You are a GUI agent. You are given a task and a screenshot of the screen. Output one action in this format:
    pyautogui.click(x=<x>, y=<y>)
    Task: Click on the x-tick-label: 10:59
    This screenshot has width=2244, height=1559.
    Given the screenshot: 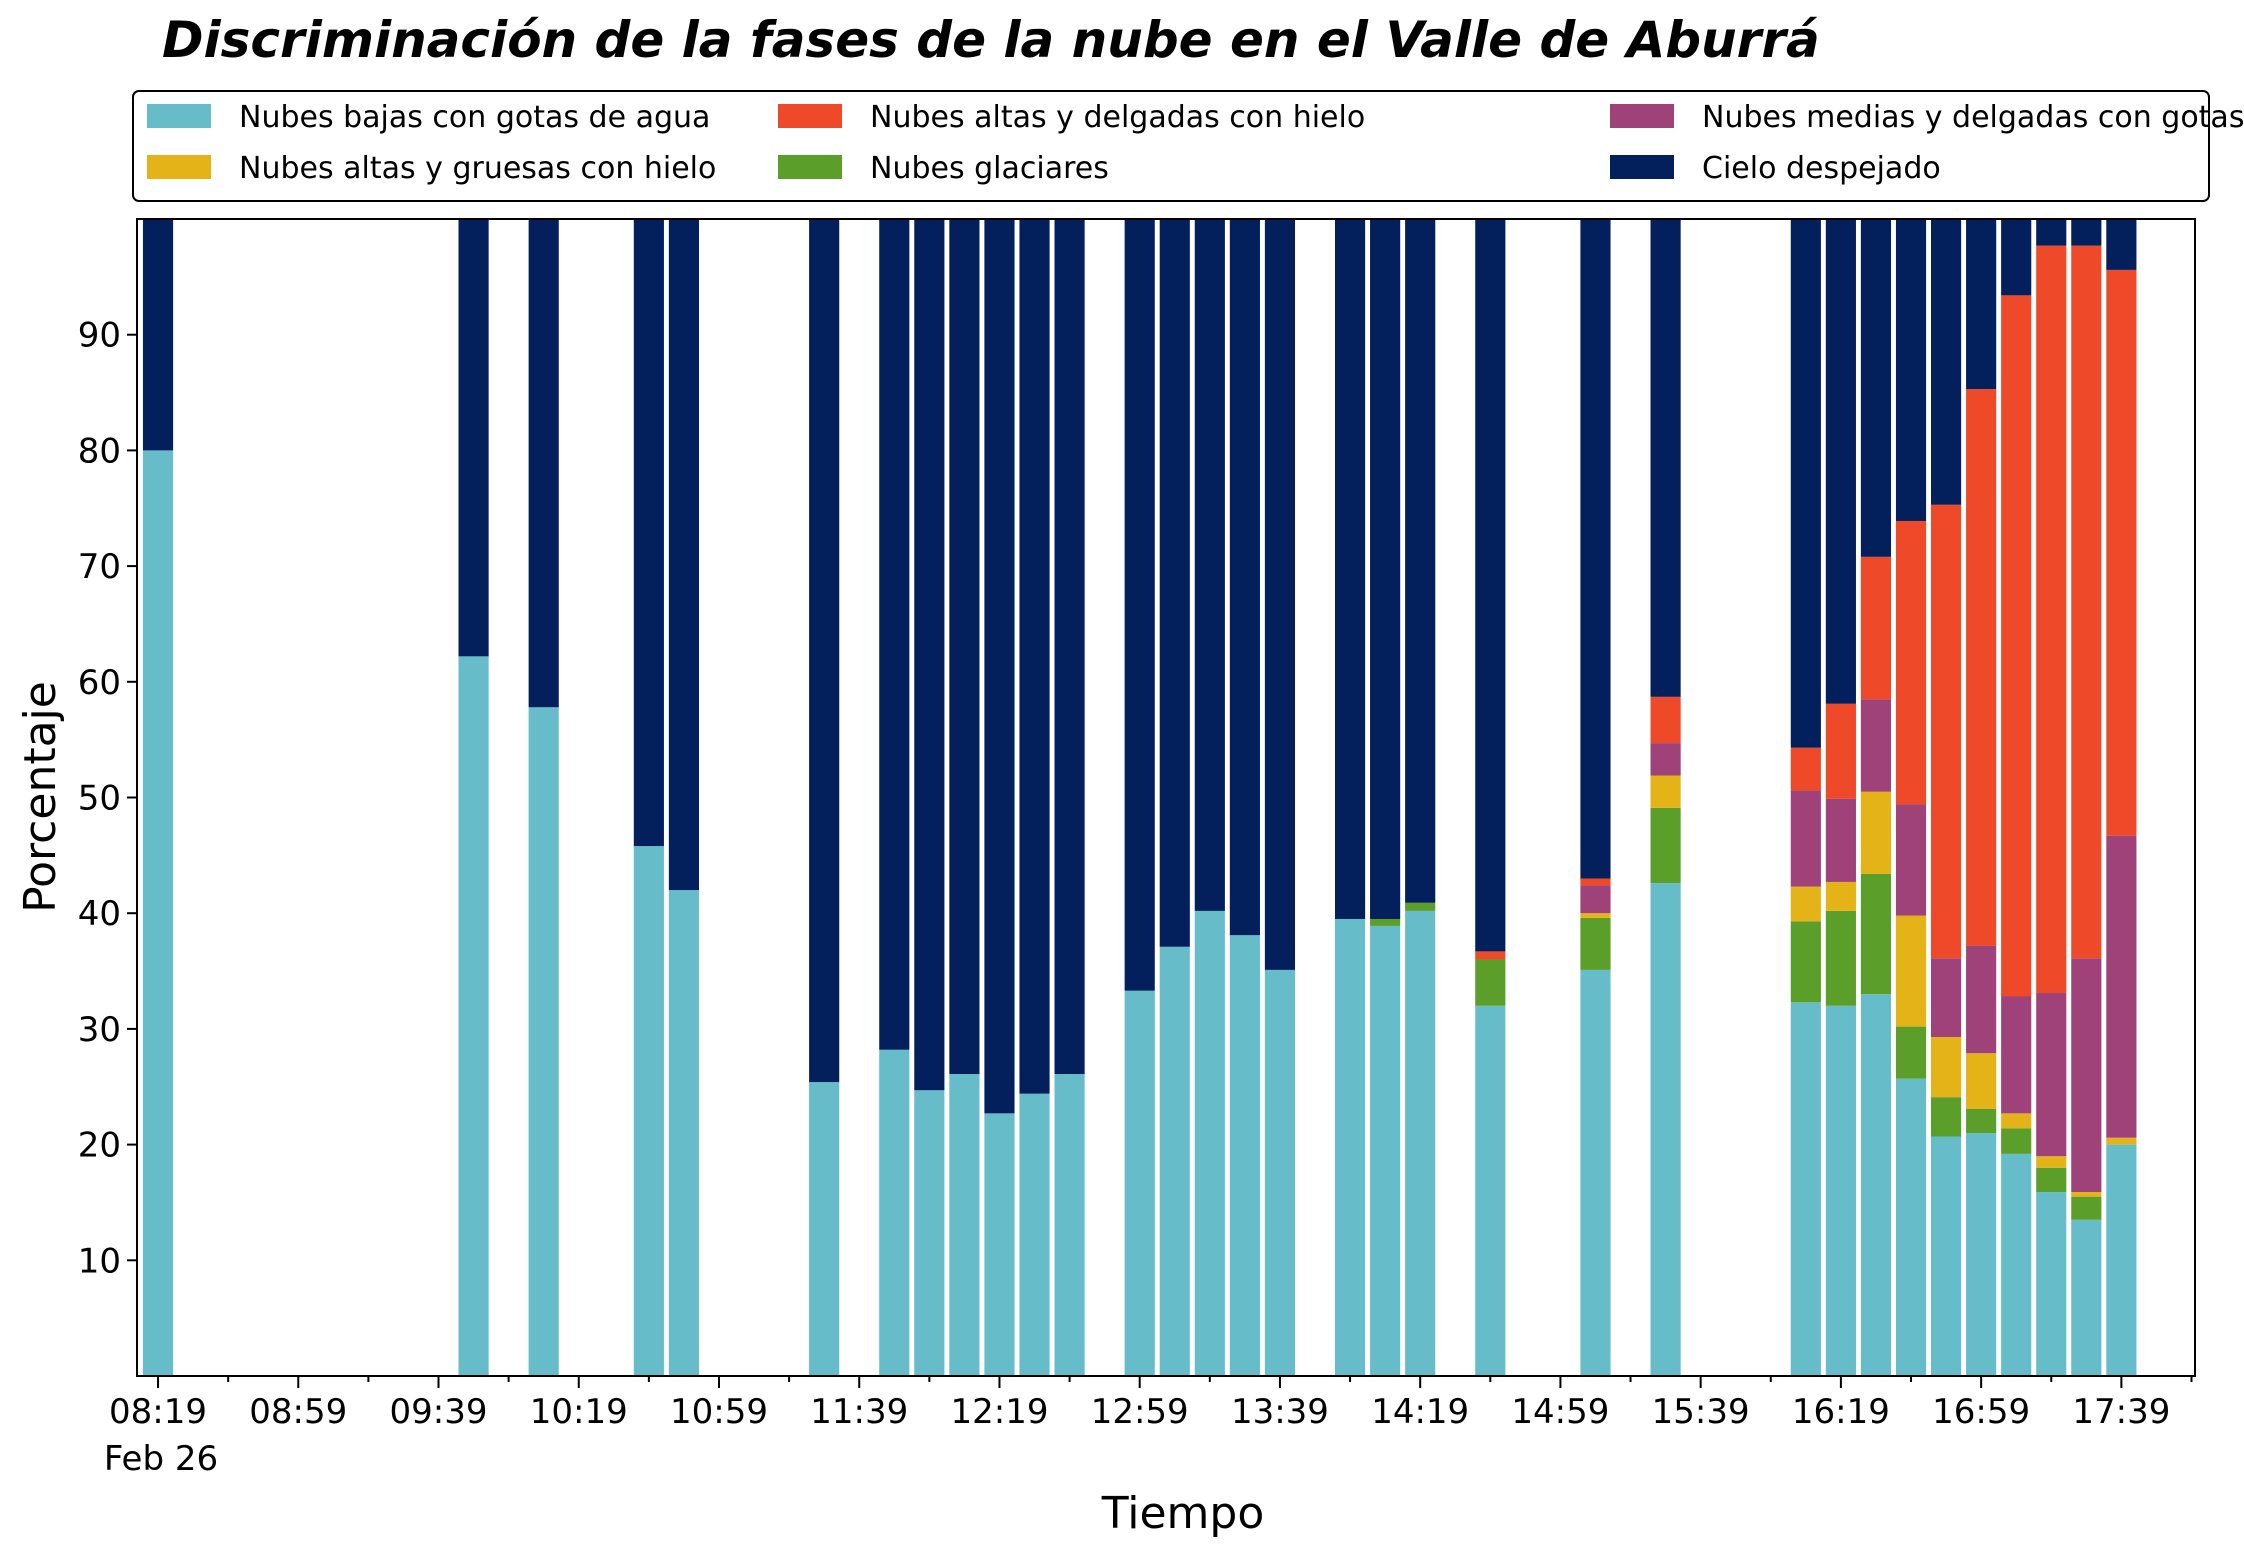 What is the action you would take?
    pyautogui.click(x=719, y=1412)
    